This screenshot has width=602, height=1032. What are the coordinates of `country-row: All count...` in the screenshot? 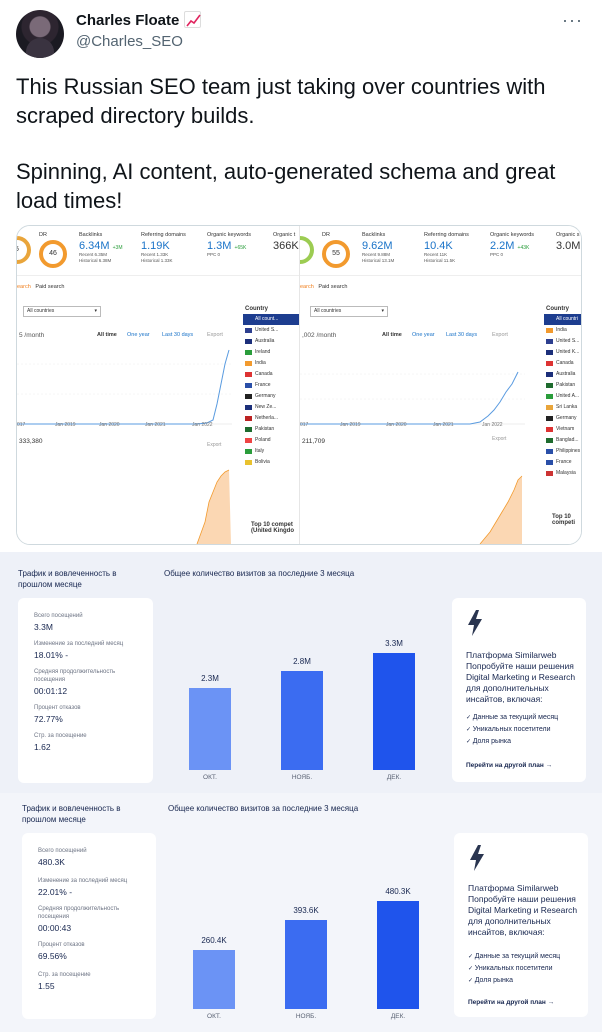 It's located at (272, 319).